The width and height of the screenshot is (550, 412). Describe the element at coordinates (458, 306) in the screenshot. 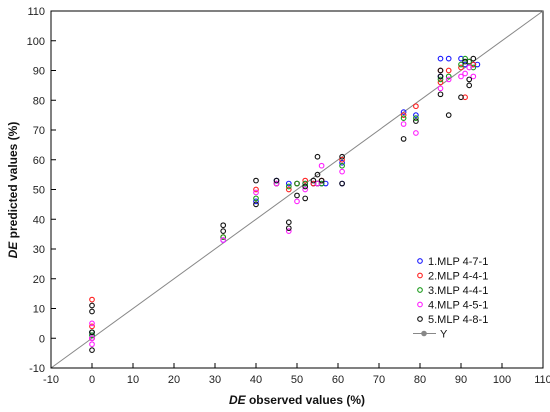

I see `legend-label: 4.MLP 4-5-1` at that location.